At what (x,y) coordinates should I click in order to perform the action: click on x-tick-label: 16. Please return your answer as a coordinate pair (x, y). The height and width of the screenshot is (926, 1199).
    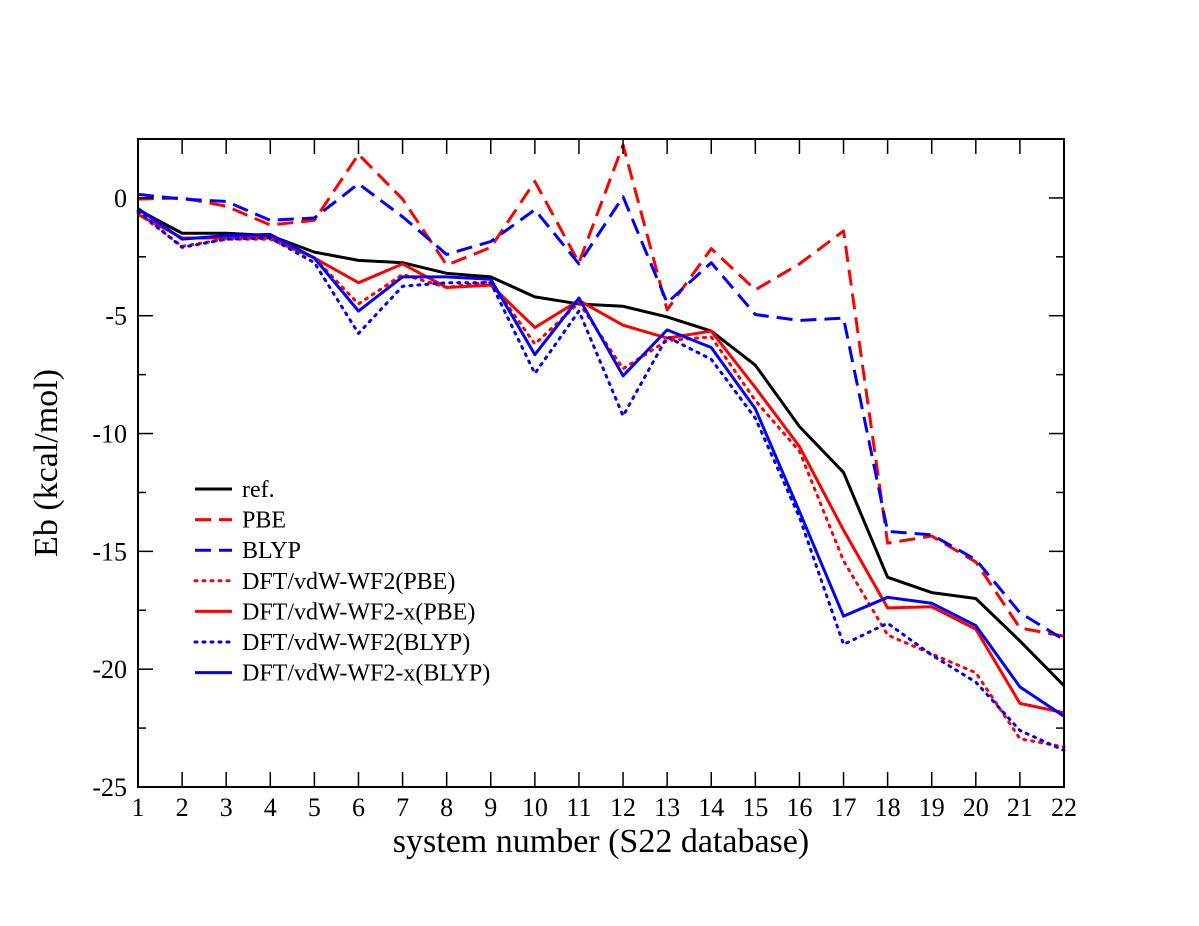
    Looking at the image, I should click on (799, 807).